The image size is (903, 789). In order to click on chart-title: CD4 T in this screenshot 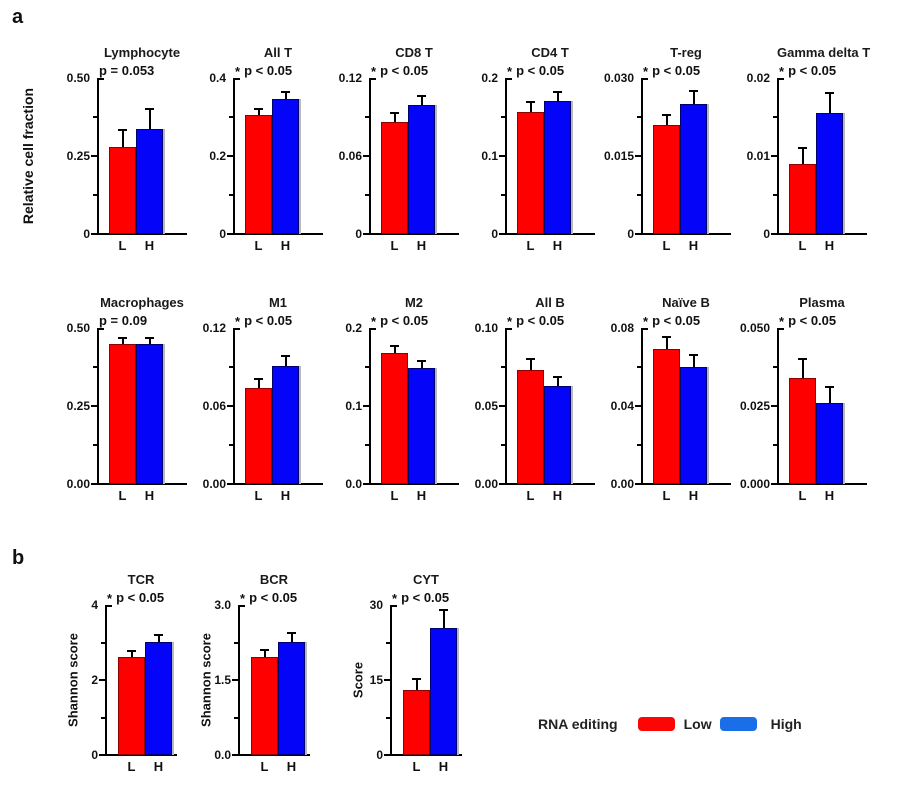, I will do `click(550, 52)`.